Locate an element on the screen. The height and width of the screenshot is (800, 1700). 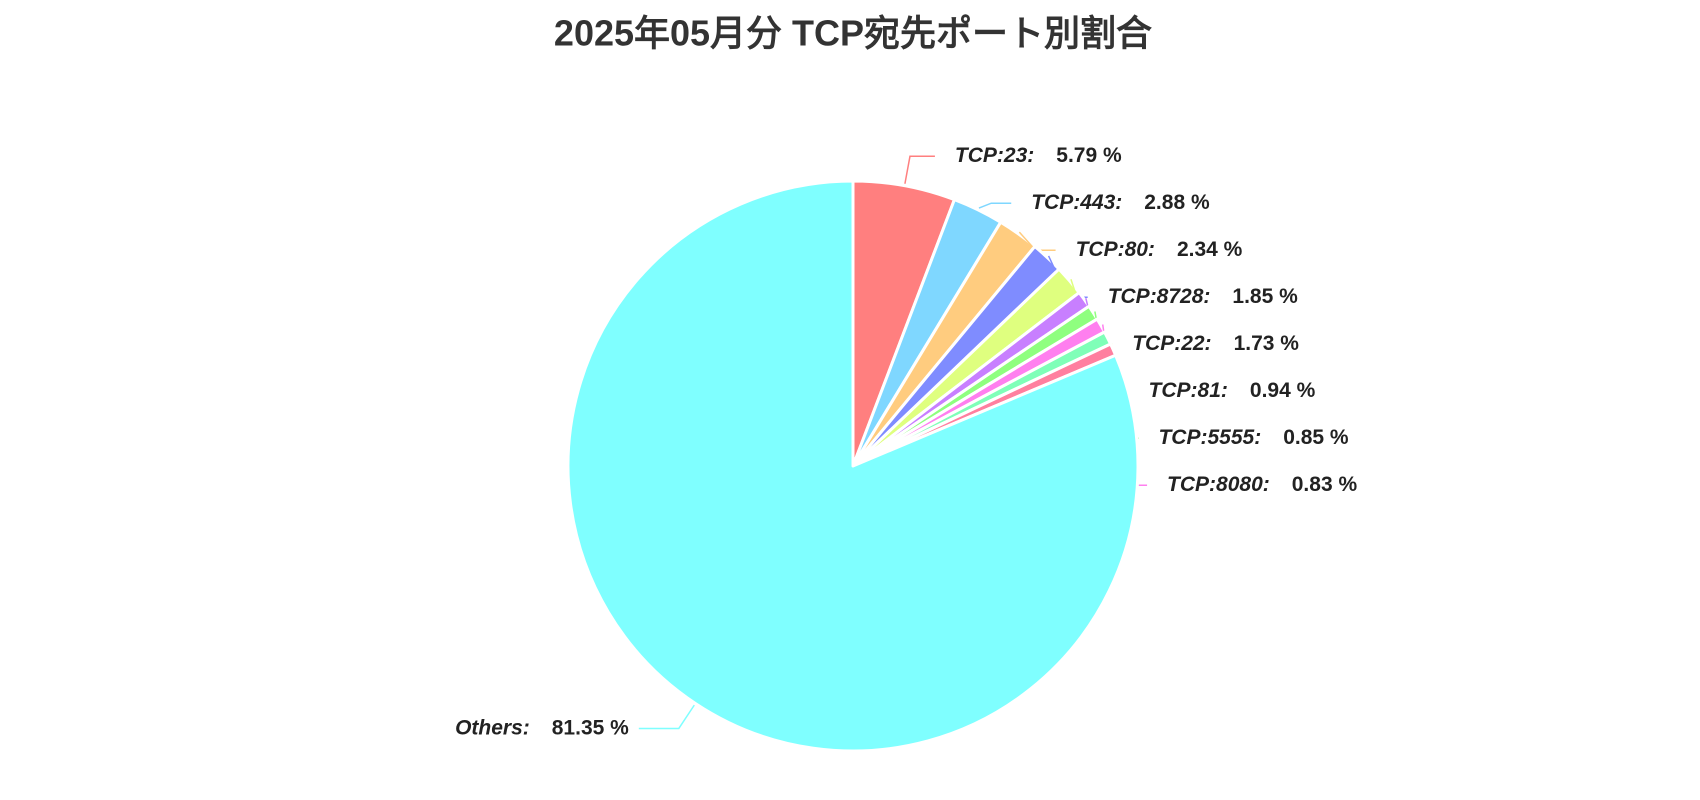
data-label: TCP:80: 2.34 % is located at coordinates (1159, 249).